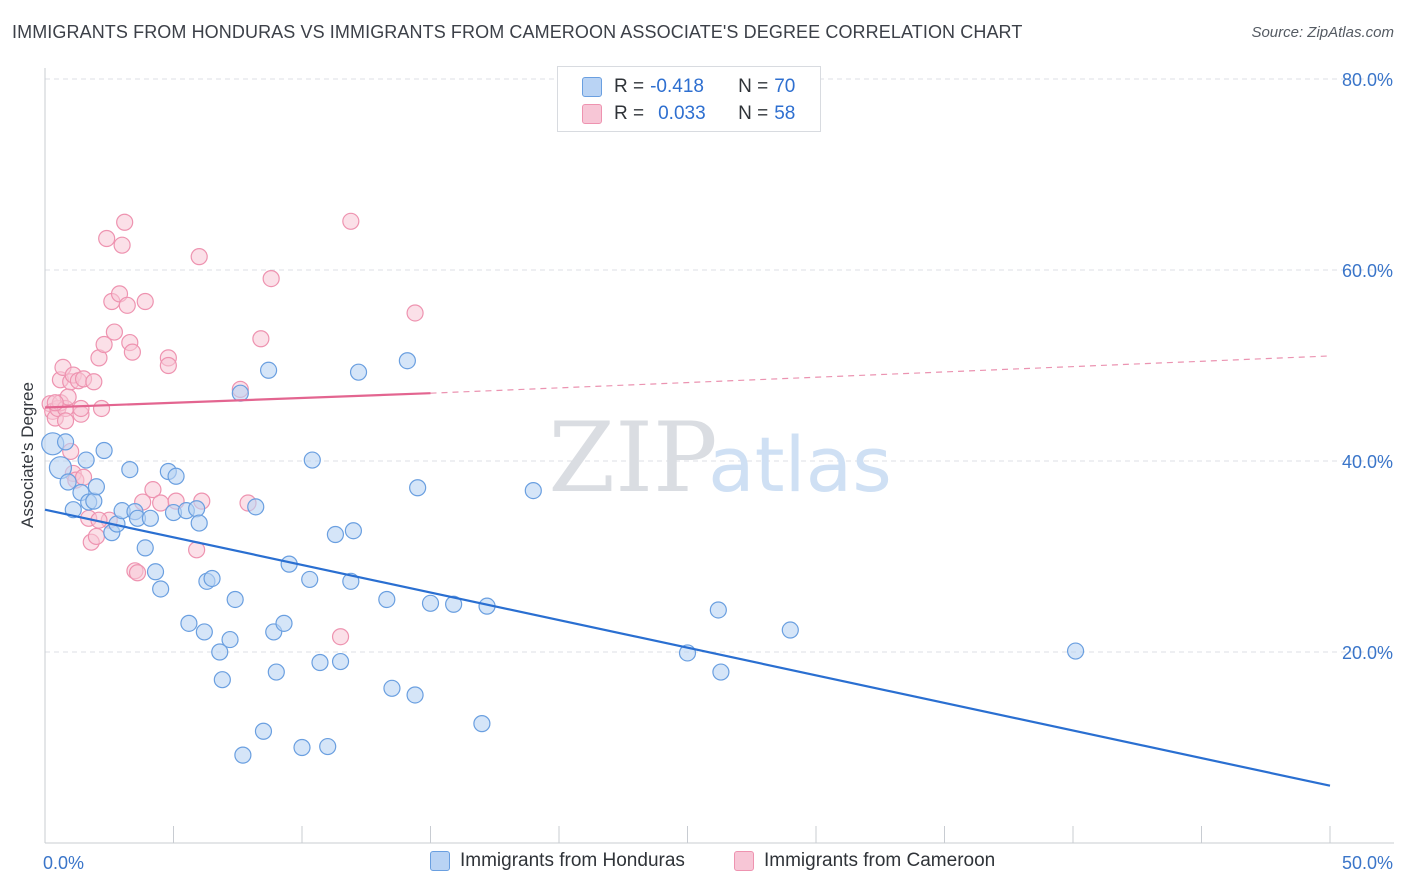 This screenshot has height=892, width=1406. I want to click on bottom-legend-cameroon: Immigrants from Cameroon, so click(864, 861).